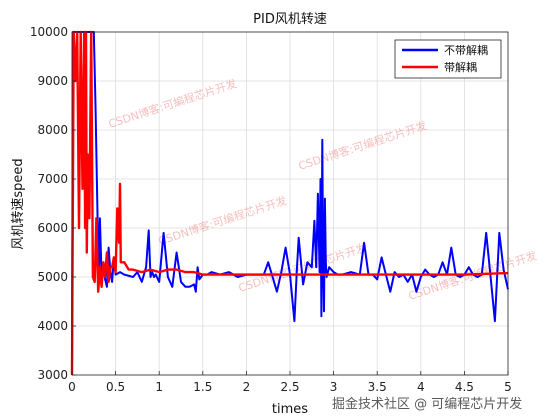  What do you see at coordinates (52, 179) in the screenshot?
I see `y-tick-label: 7000` at bounding box center [52, 179].